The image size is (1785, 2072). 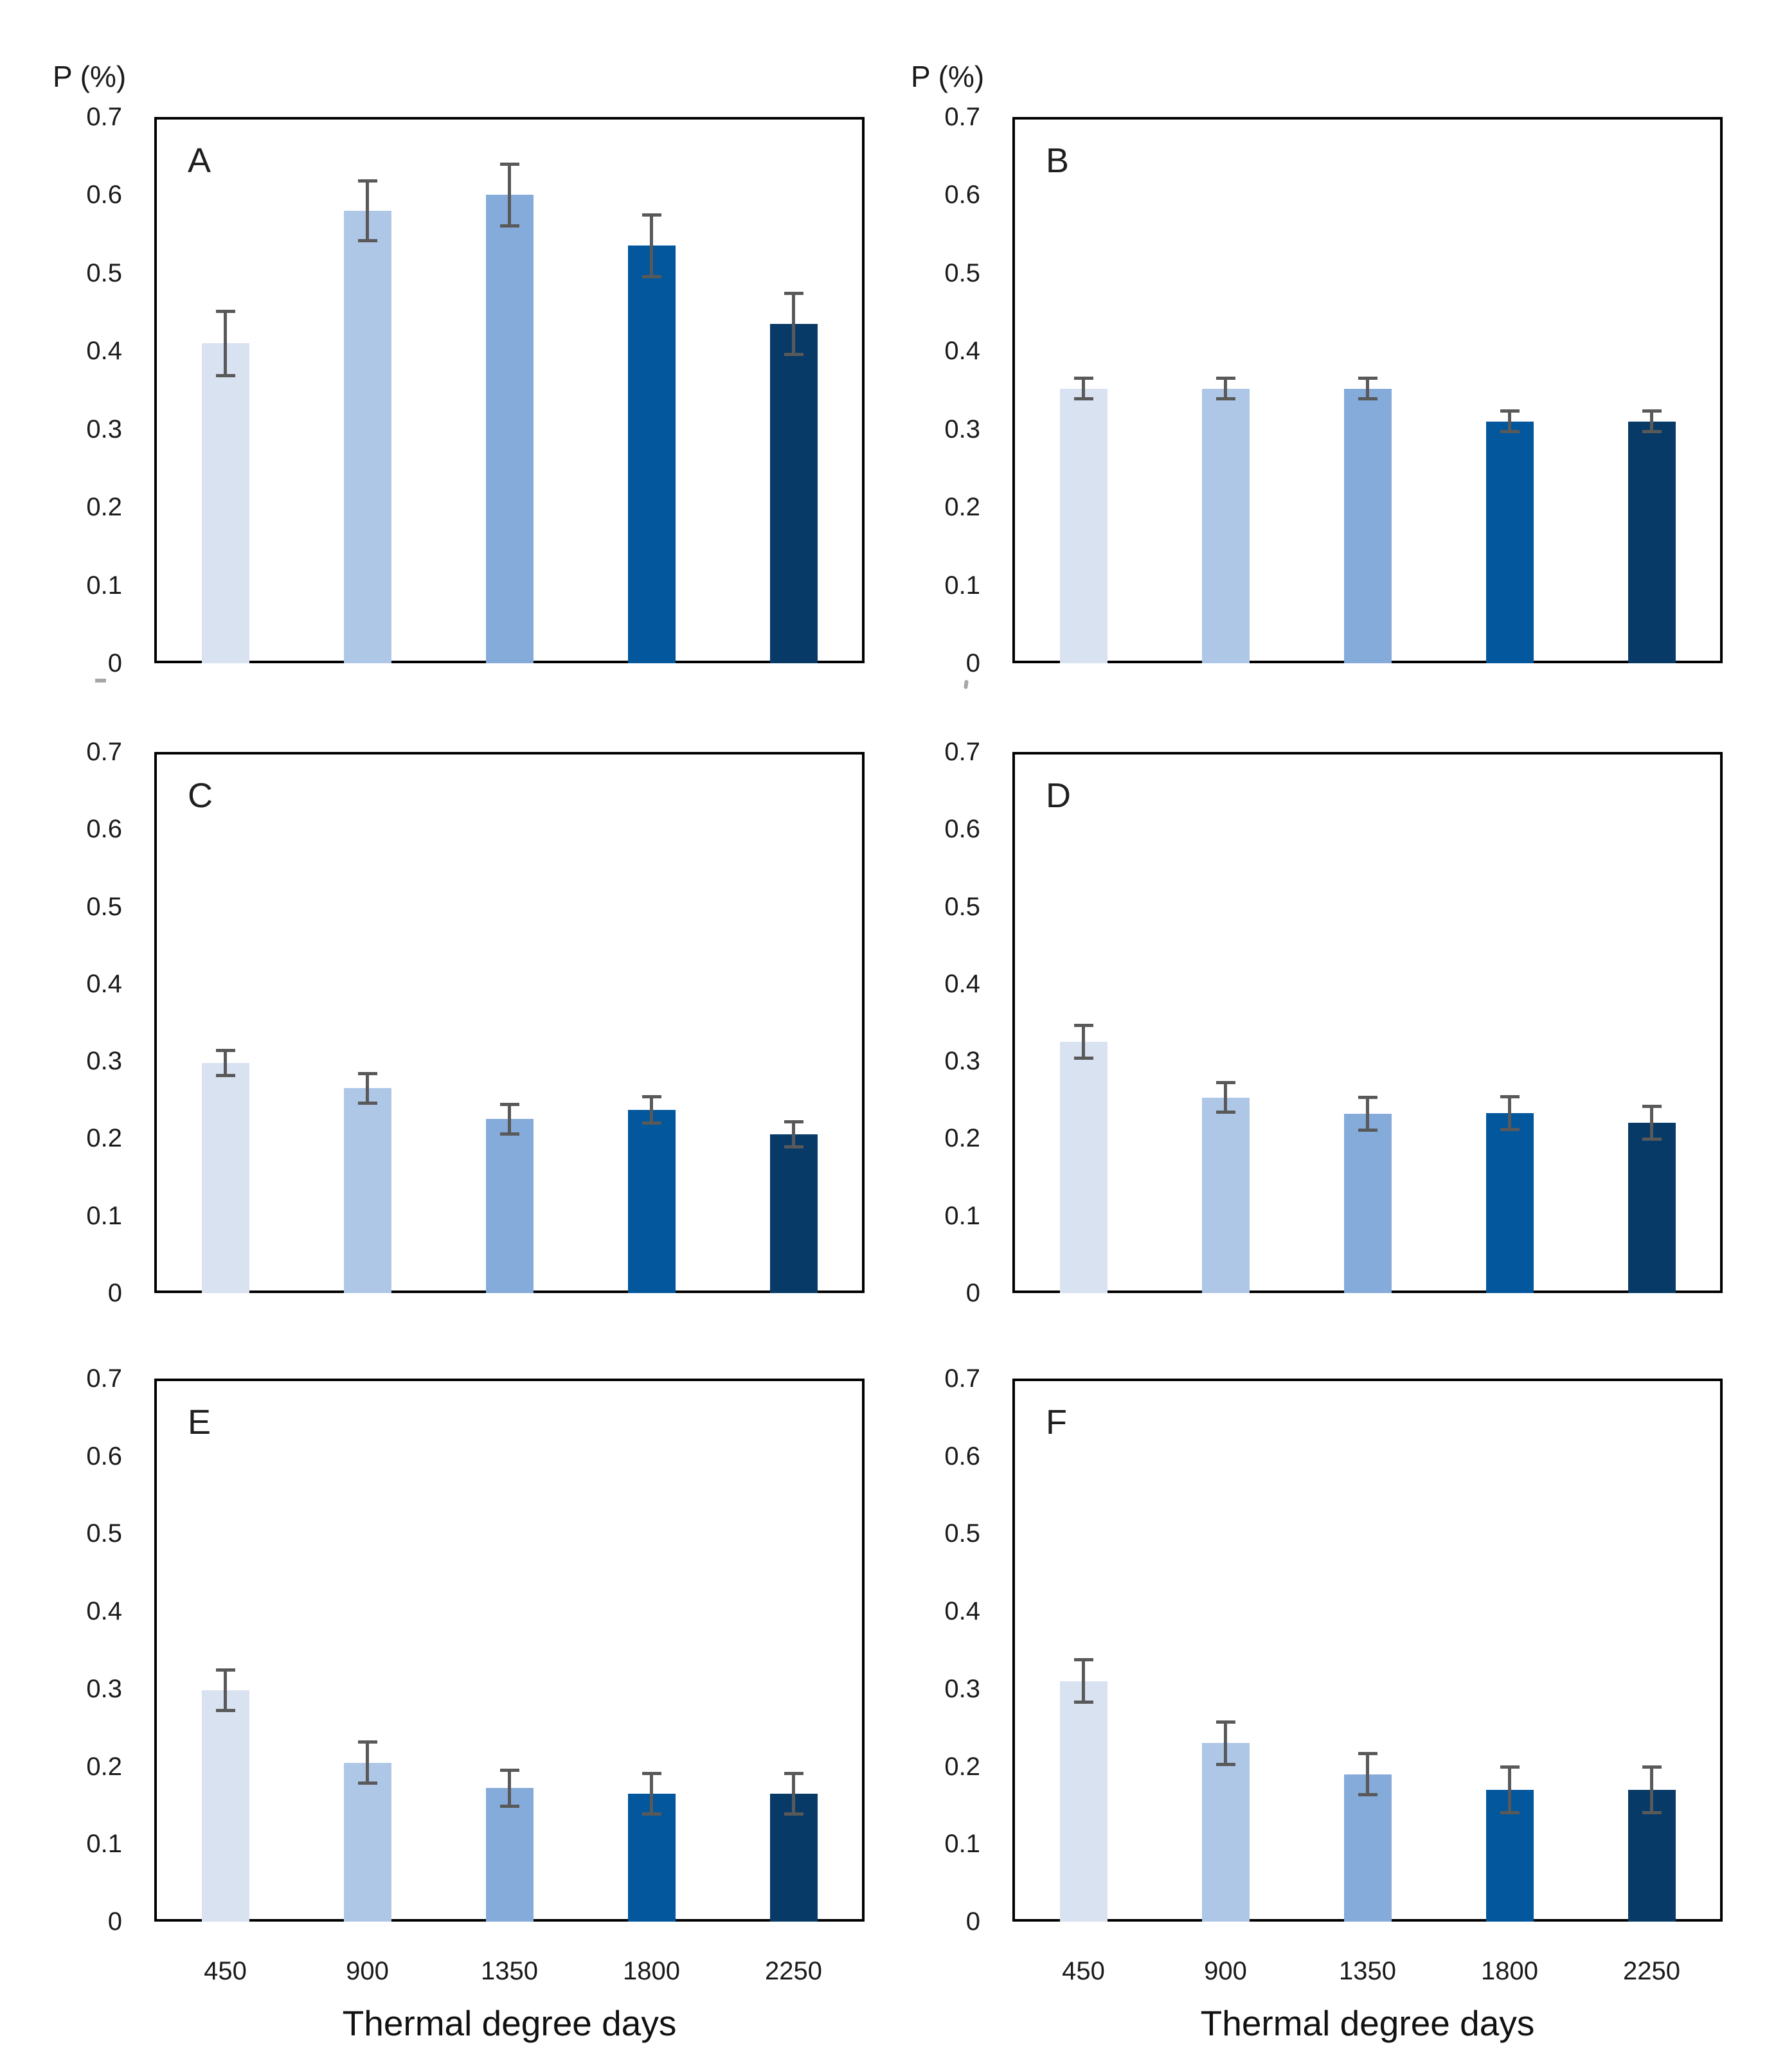 I want to click on x-tick-label: 1800, so click(x=651, y=1971).